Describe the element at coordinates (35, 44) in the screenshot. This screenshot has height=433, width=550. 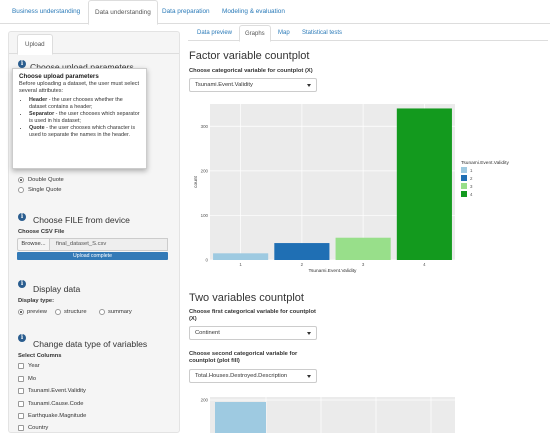
I see `tab-upload: Upload` at that location.